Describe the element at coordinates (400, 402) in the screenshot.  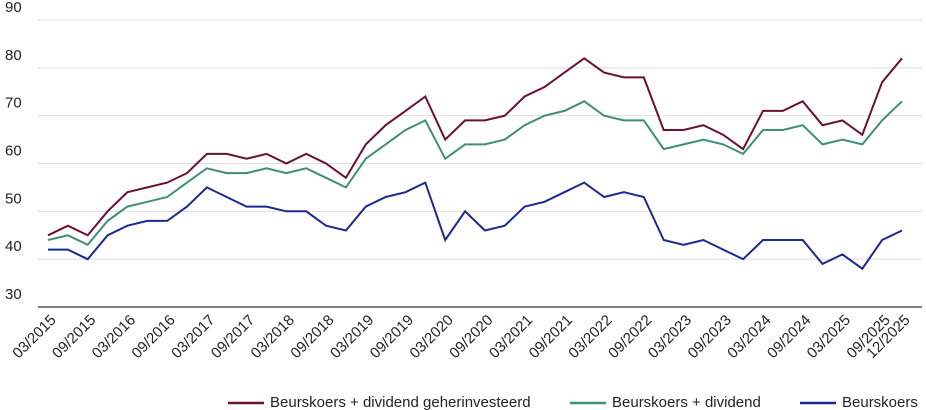
I see `legend-label: Beurskoers + dividend geherinvesteerd` at that location.